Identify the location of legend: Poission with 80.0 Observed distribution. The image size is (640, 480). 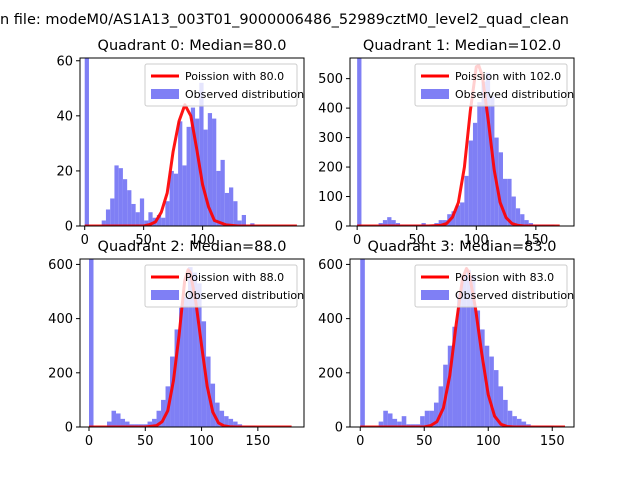
(224, 85).